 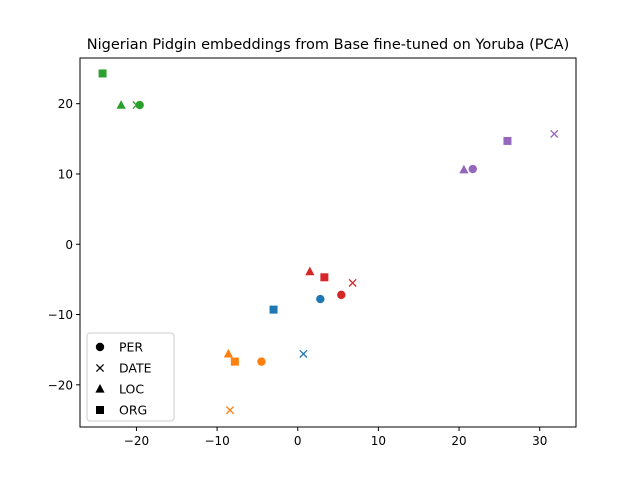 I want to click on data-point-green-circle, so click(x=139, y=105).